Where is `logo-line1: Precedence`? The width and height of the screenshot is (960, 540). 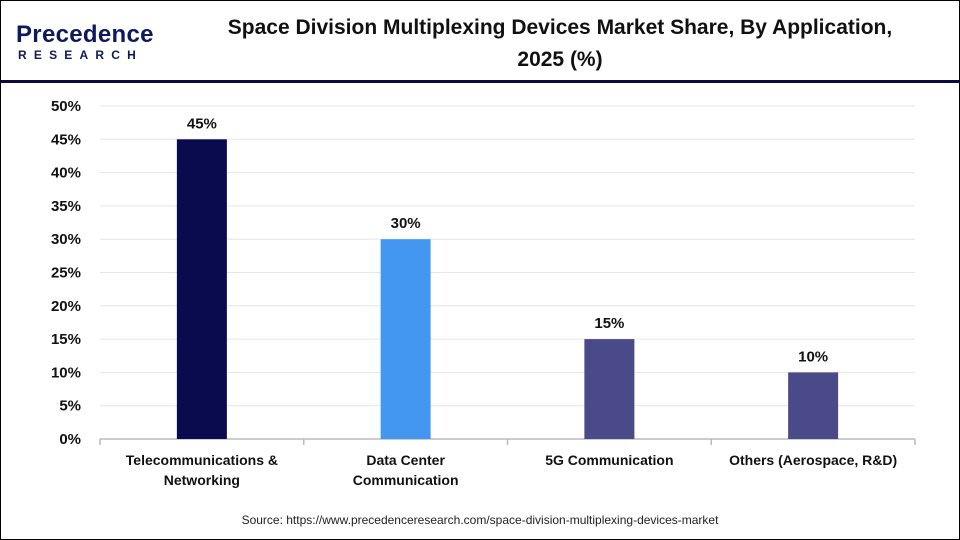
logo-line1: Precedence is located at coordinates (85, 34).